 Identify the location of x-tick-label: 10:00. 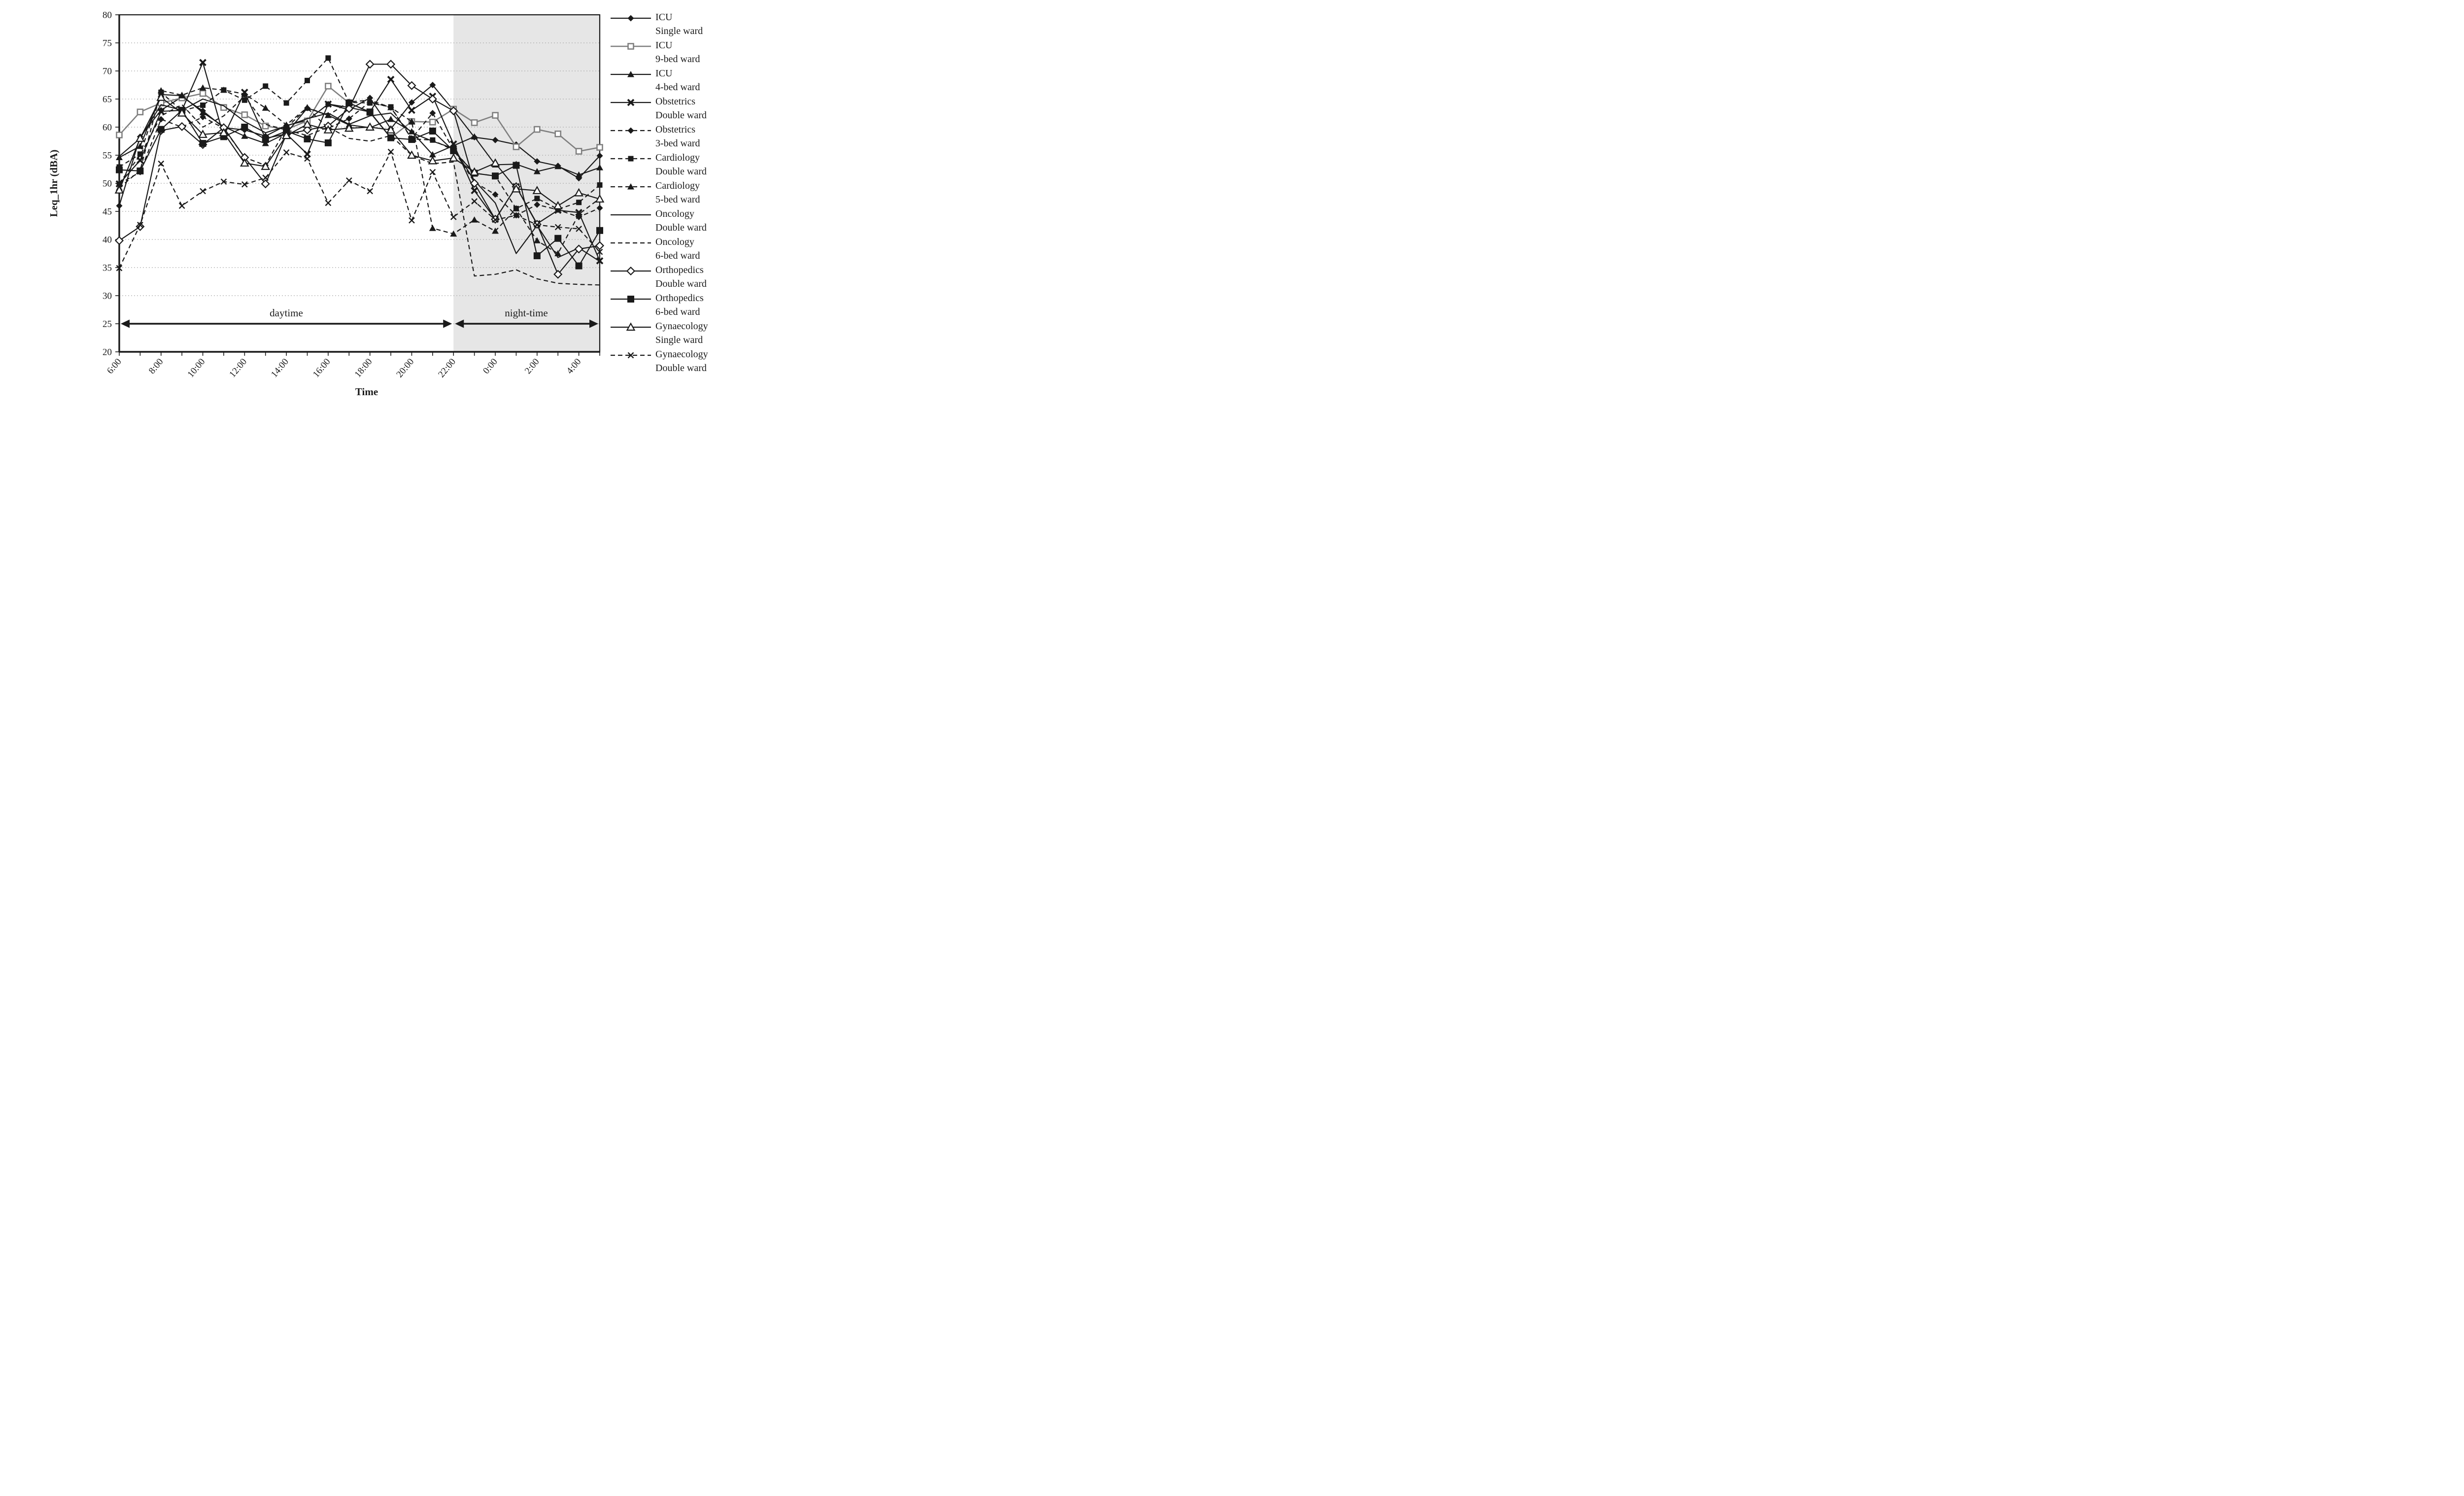
(196, 368).